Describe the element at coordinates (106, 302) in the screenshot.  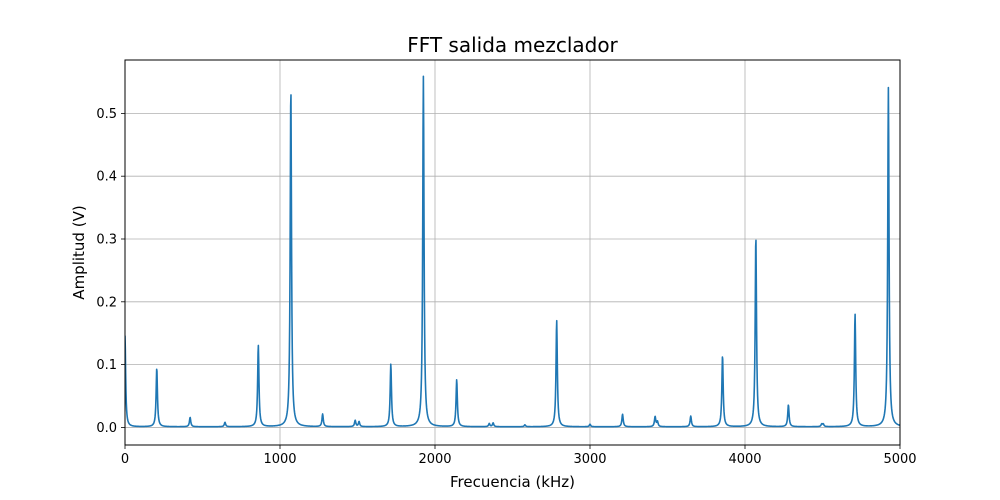
I see `y-tick-label-2: 0.2` at that location.